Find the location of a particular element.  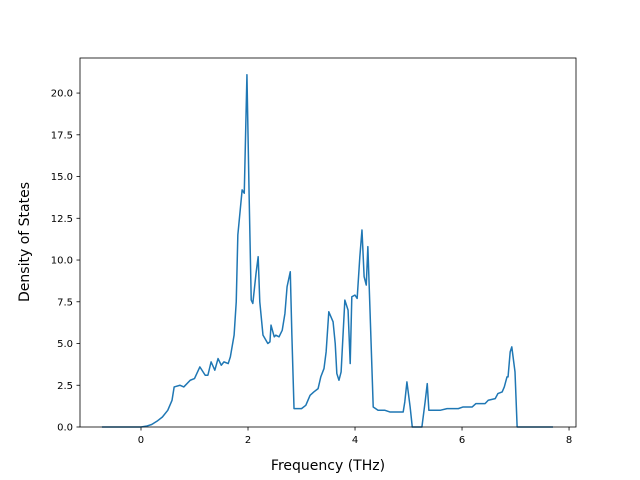

x-tick-label: 4 is located at coordinates (355, 440).